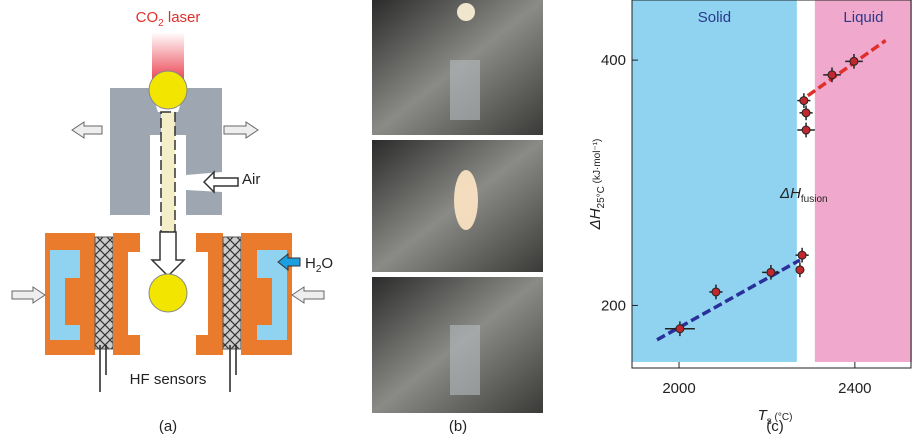 Image resolution: width=912 pixels, height=436 pixels. Describe the element at coordinates (863, 17) in the screenshot. I see `region-label: Liquid` at that location.